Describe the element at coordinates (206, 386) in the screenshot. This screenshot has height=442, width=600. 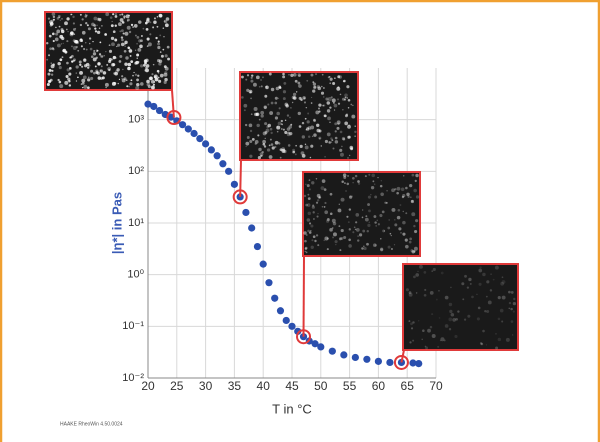
I see `x-tick-label: 30` at that location.